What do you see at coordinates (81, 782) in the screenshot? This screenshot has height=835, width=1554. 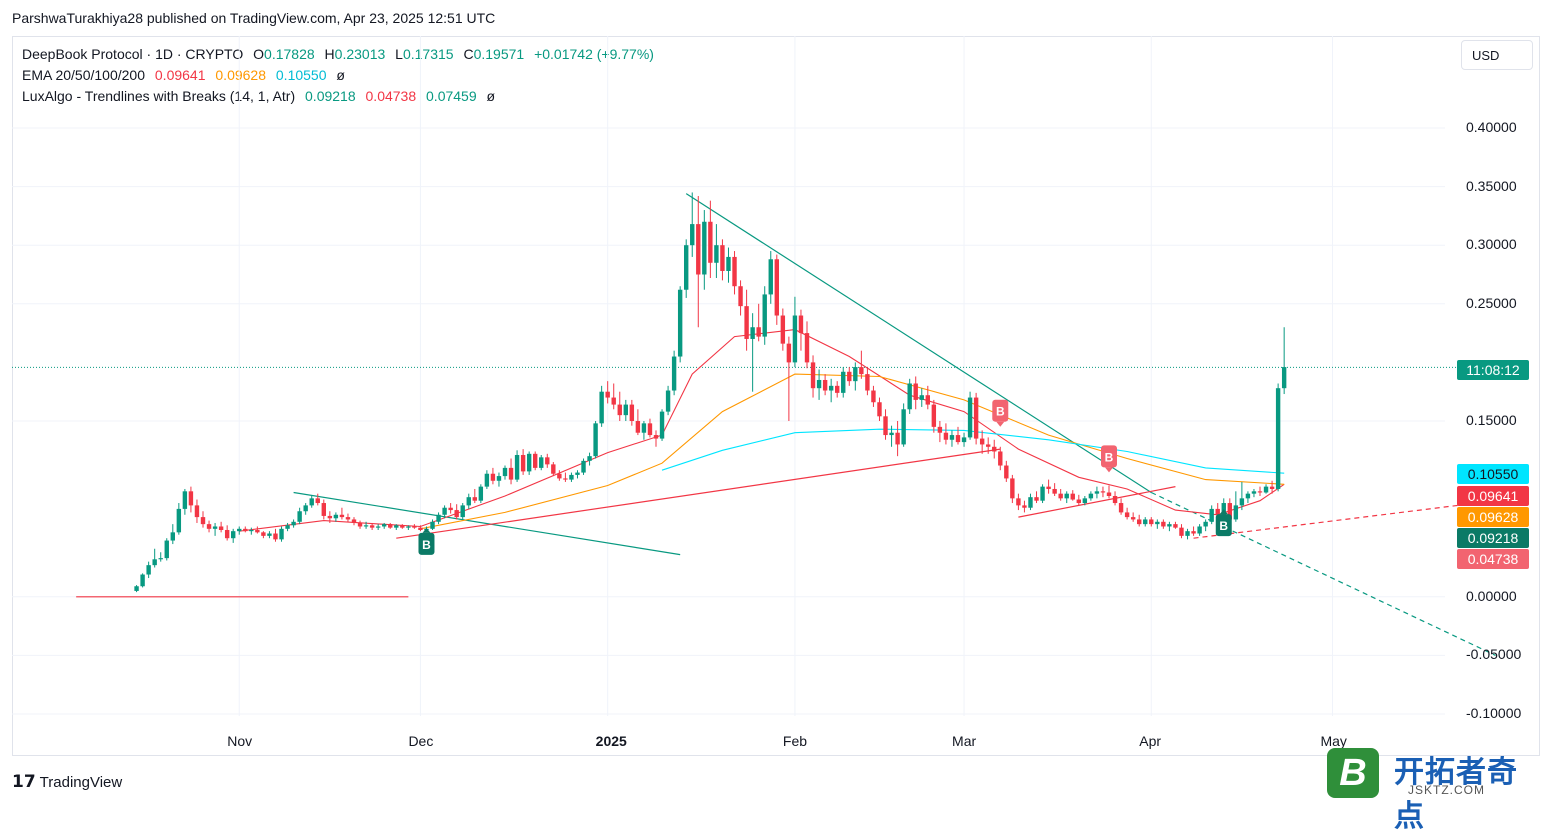 I see `tradingview-brand: TradingView` at bounding box center [81, 782].